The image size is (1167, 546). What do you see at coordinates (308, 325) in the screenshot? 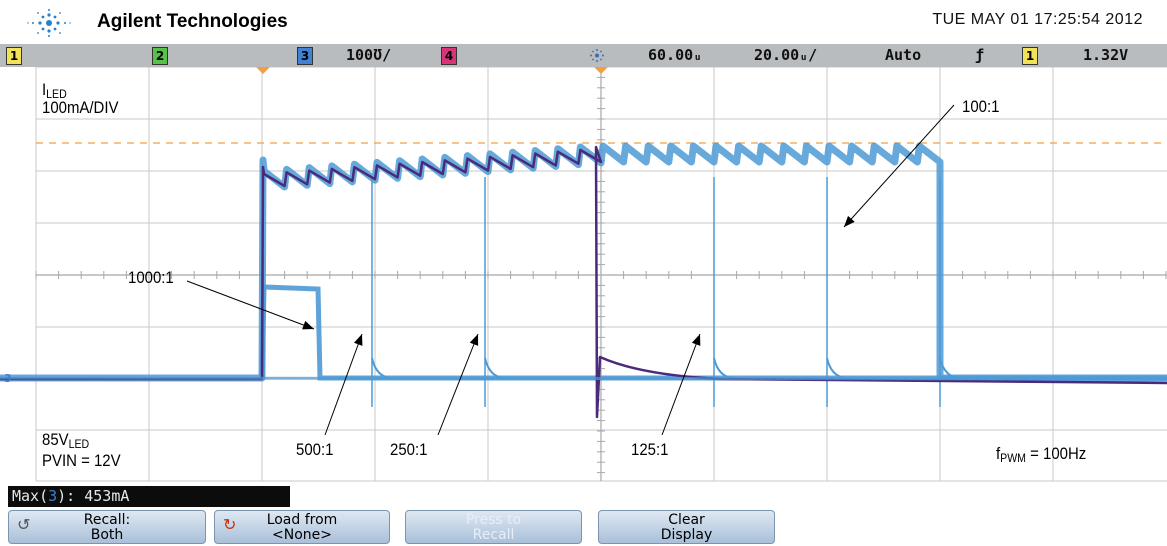
I see `arrow-1000-head` at bounding box center [308, 325].